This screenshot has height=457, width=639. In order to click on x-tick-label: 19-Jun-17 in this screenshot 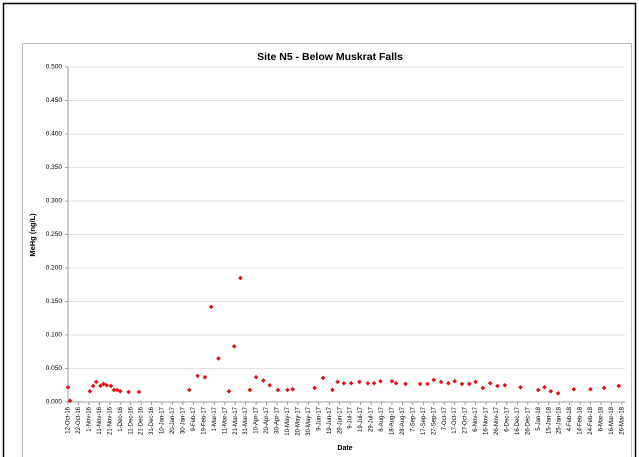, I will do `click(330, 420)`.